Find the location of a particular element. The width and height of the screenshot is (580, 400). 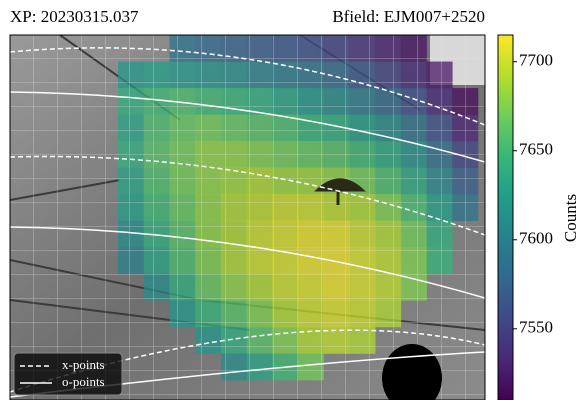

legend-box is located at coordinates (68, 374).